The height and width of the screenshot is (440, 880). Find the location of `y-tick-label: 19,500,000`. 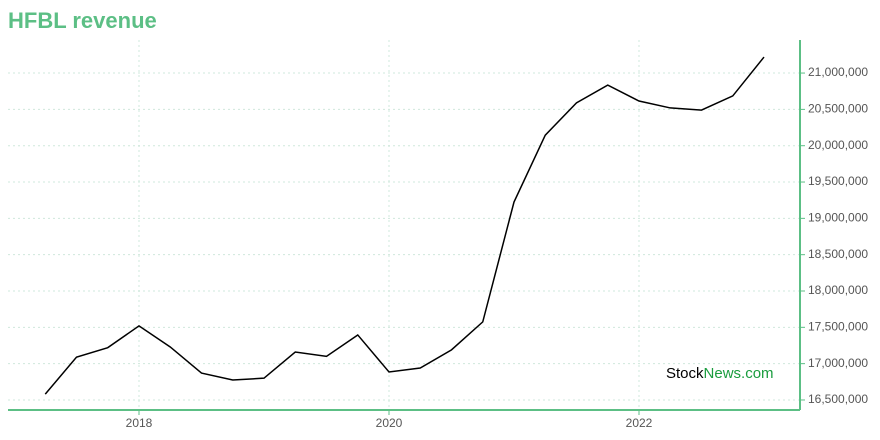

y-tick-label: 19,500,000 is located at coordinates (838, 181).